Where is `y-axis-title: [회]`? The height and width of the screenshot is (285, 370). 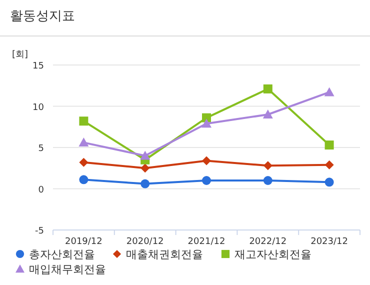
y-axis-title: [회] is located at coordinates (20, 55).